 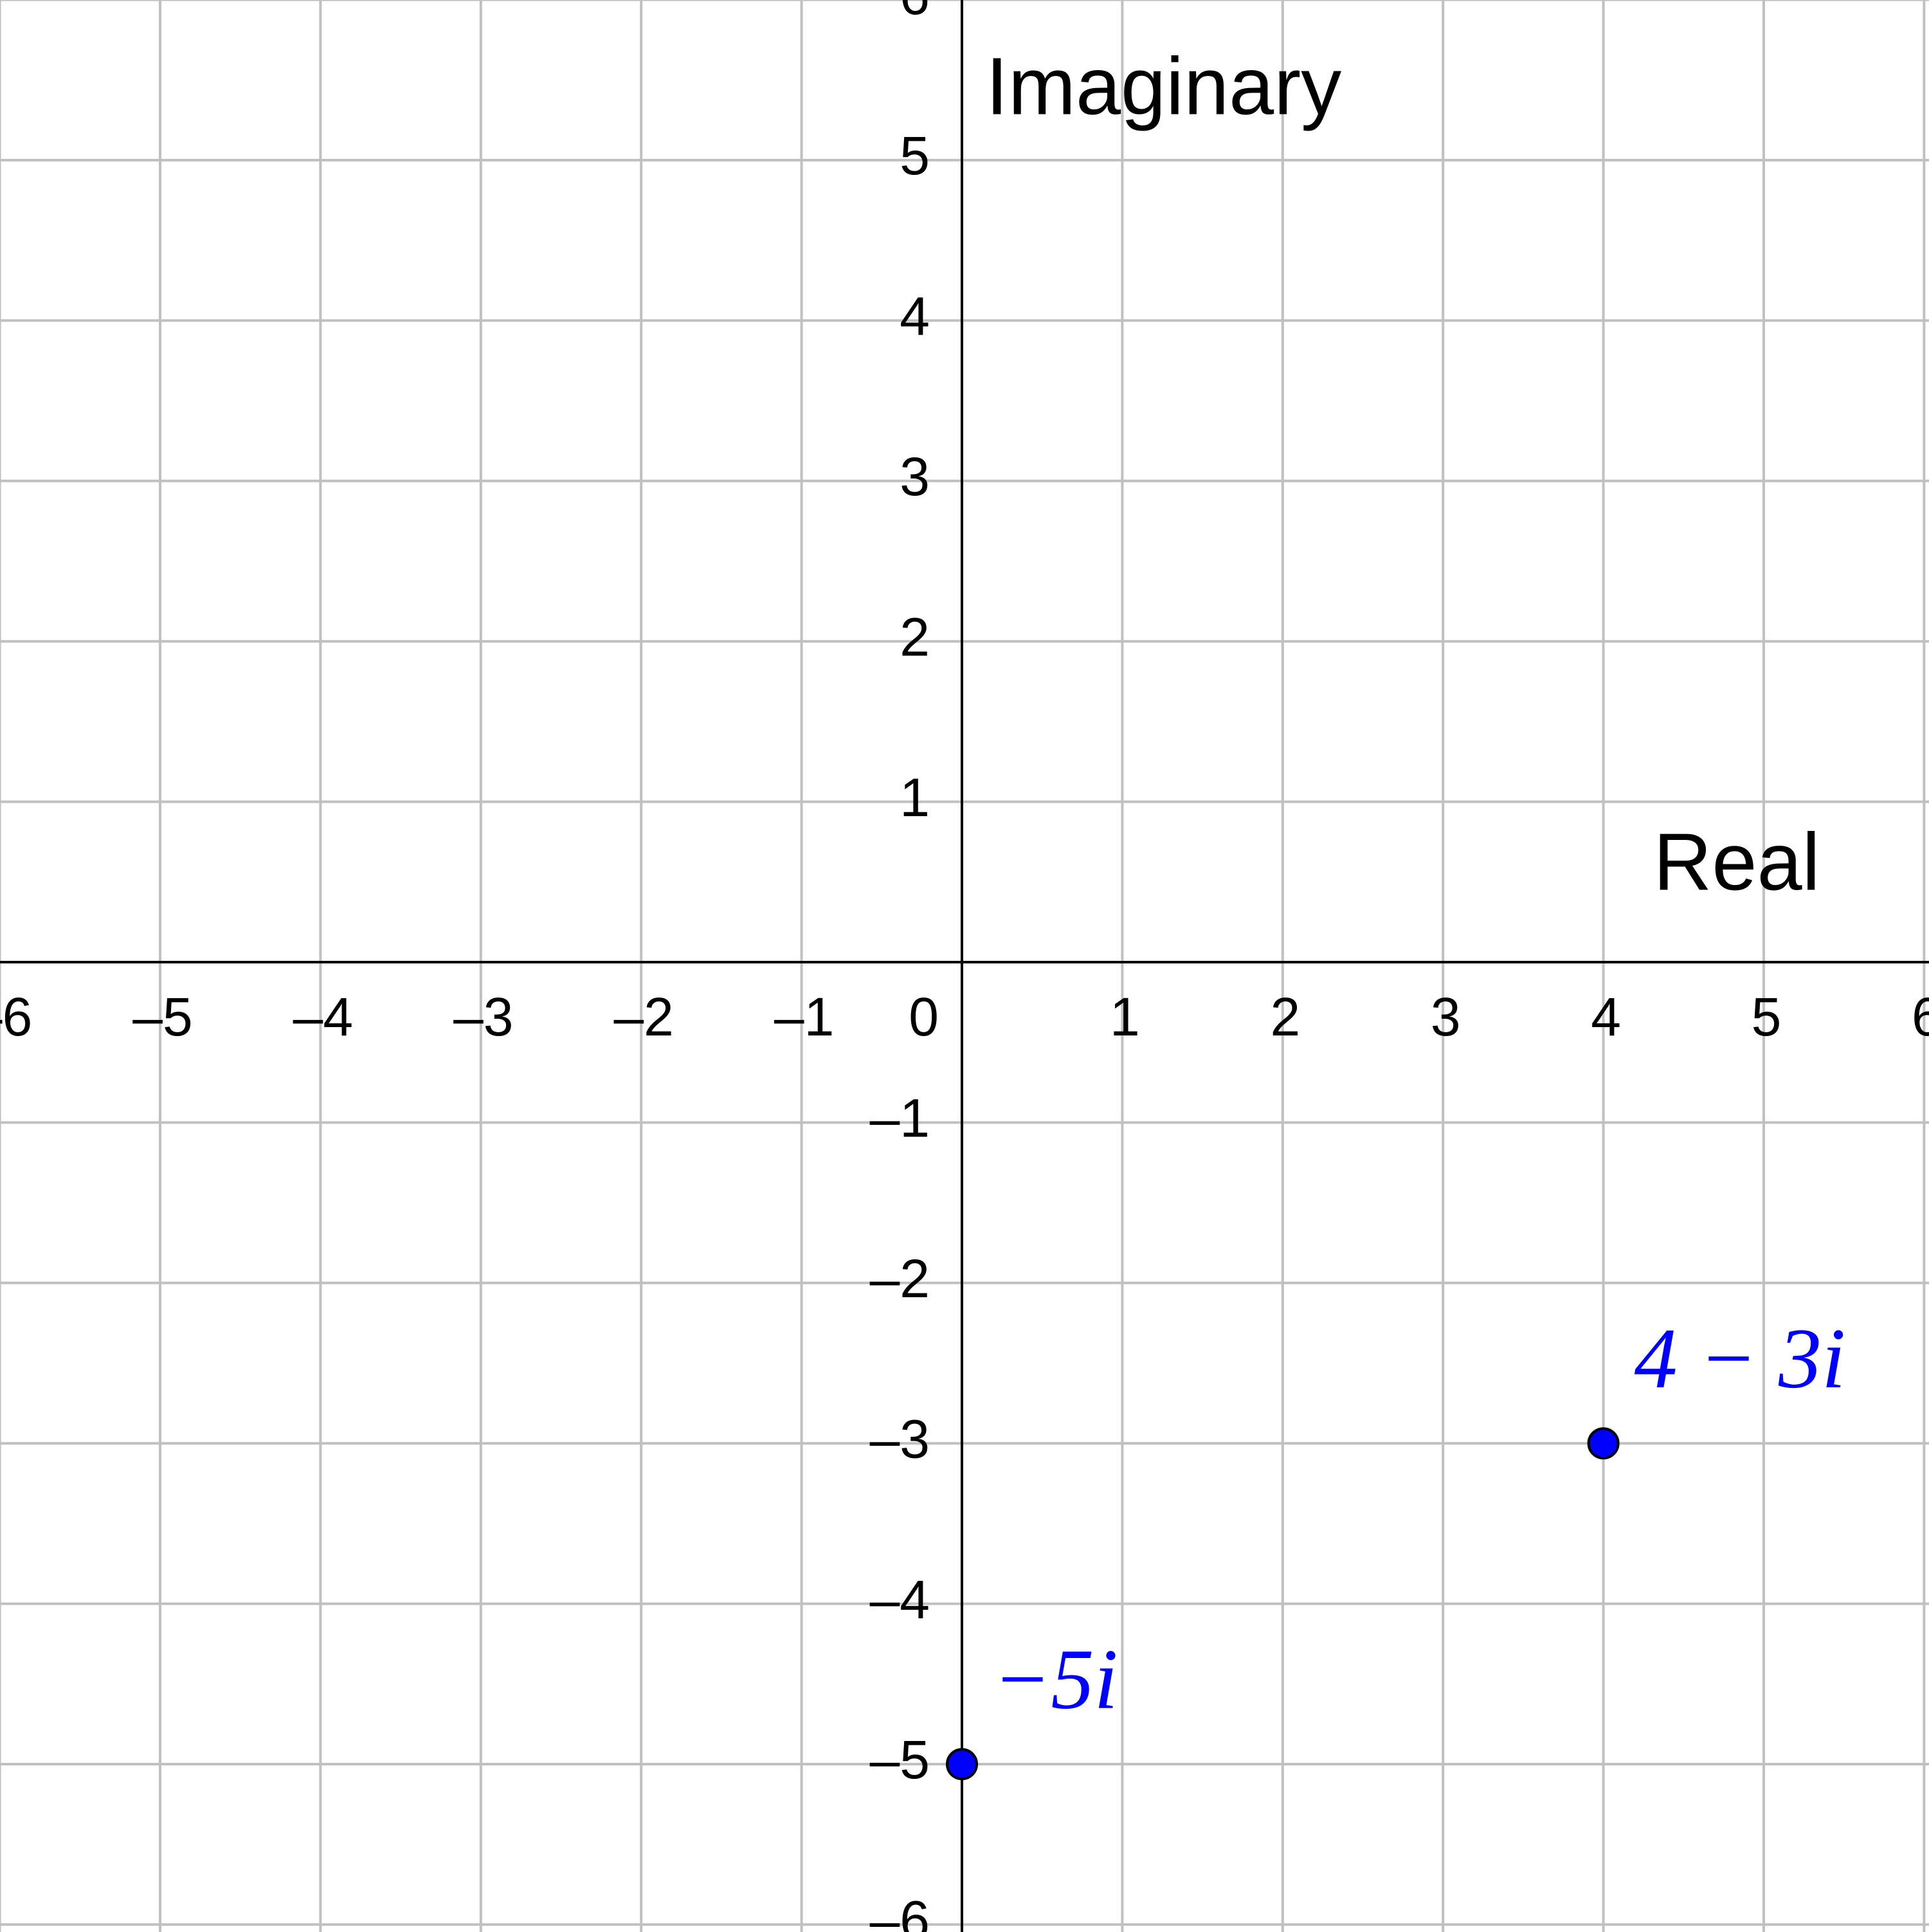 I want to click on y-tick-label: –2, so click(x=900, y=1279).